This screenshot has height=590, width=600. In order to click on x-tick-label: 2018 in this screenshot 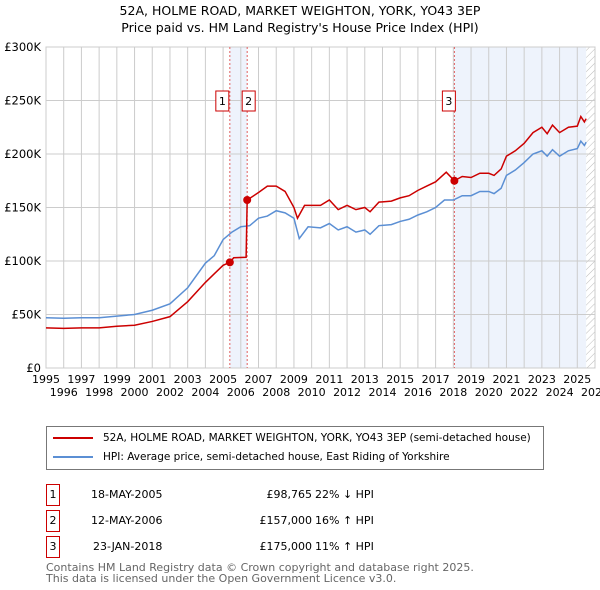, I will do `click(453, 392)`.